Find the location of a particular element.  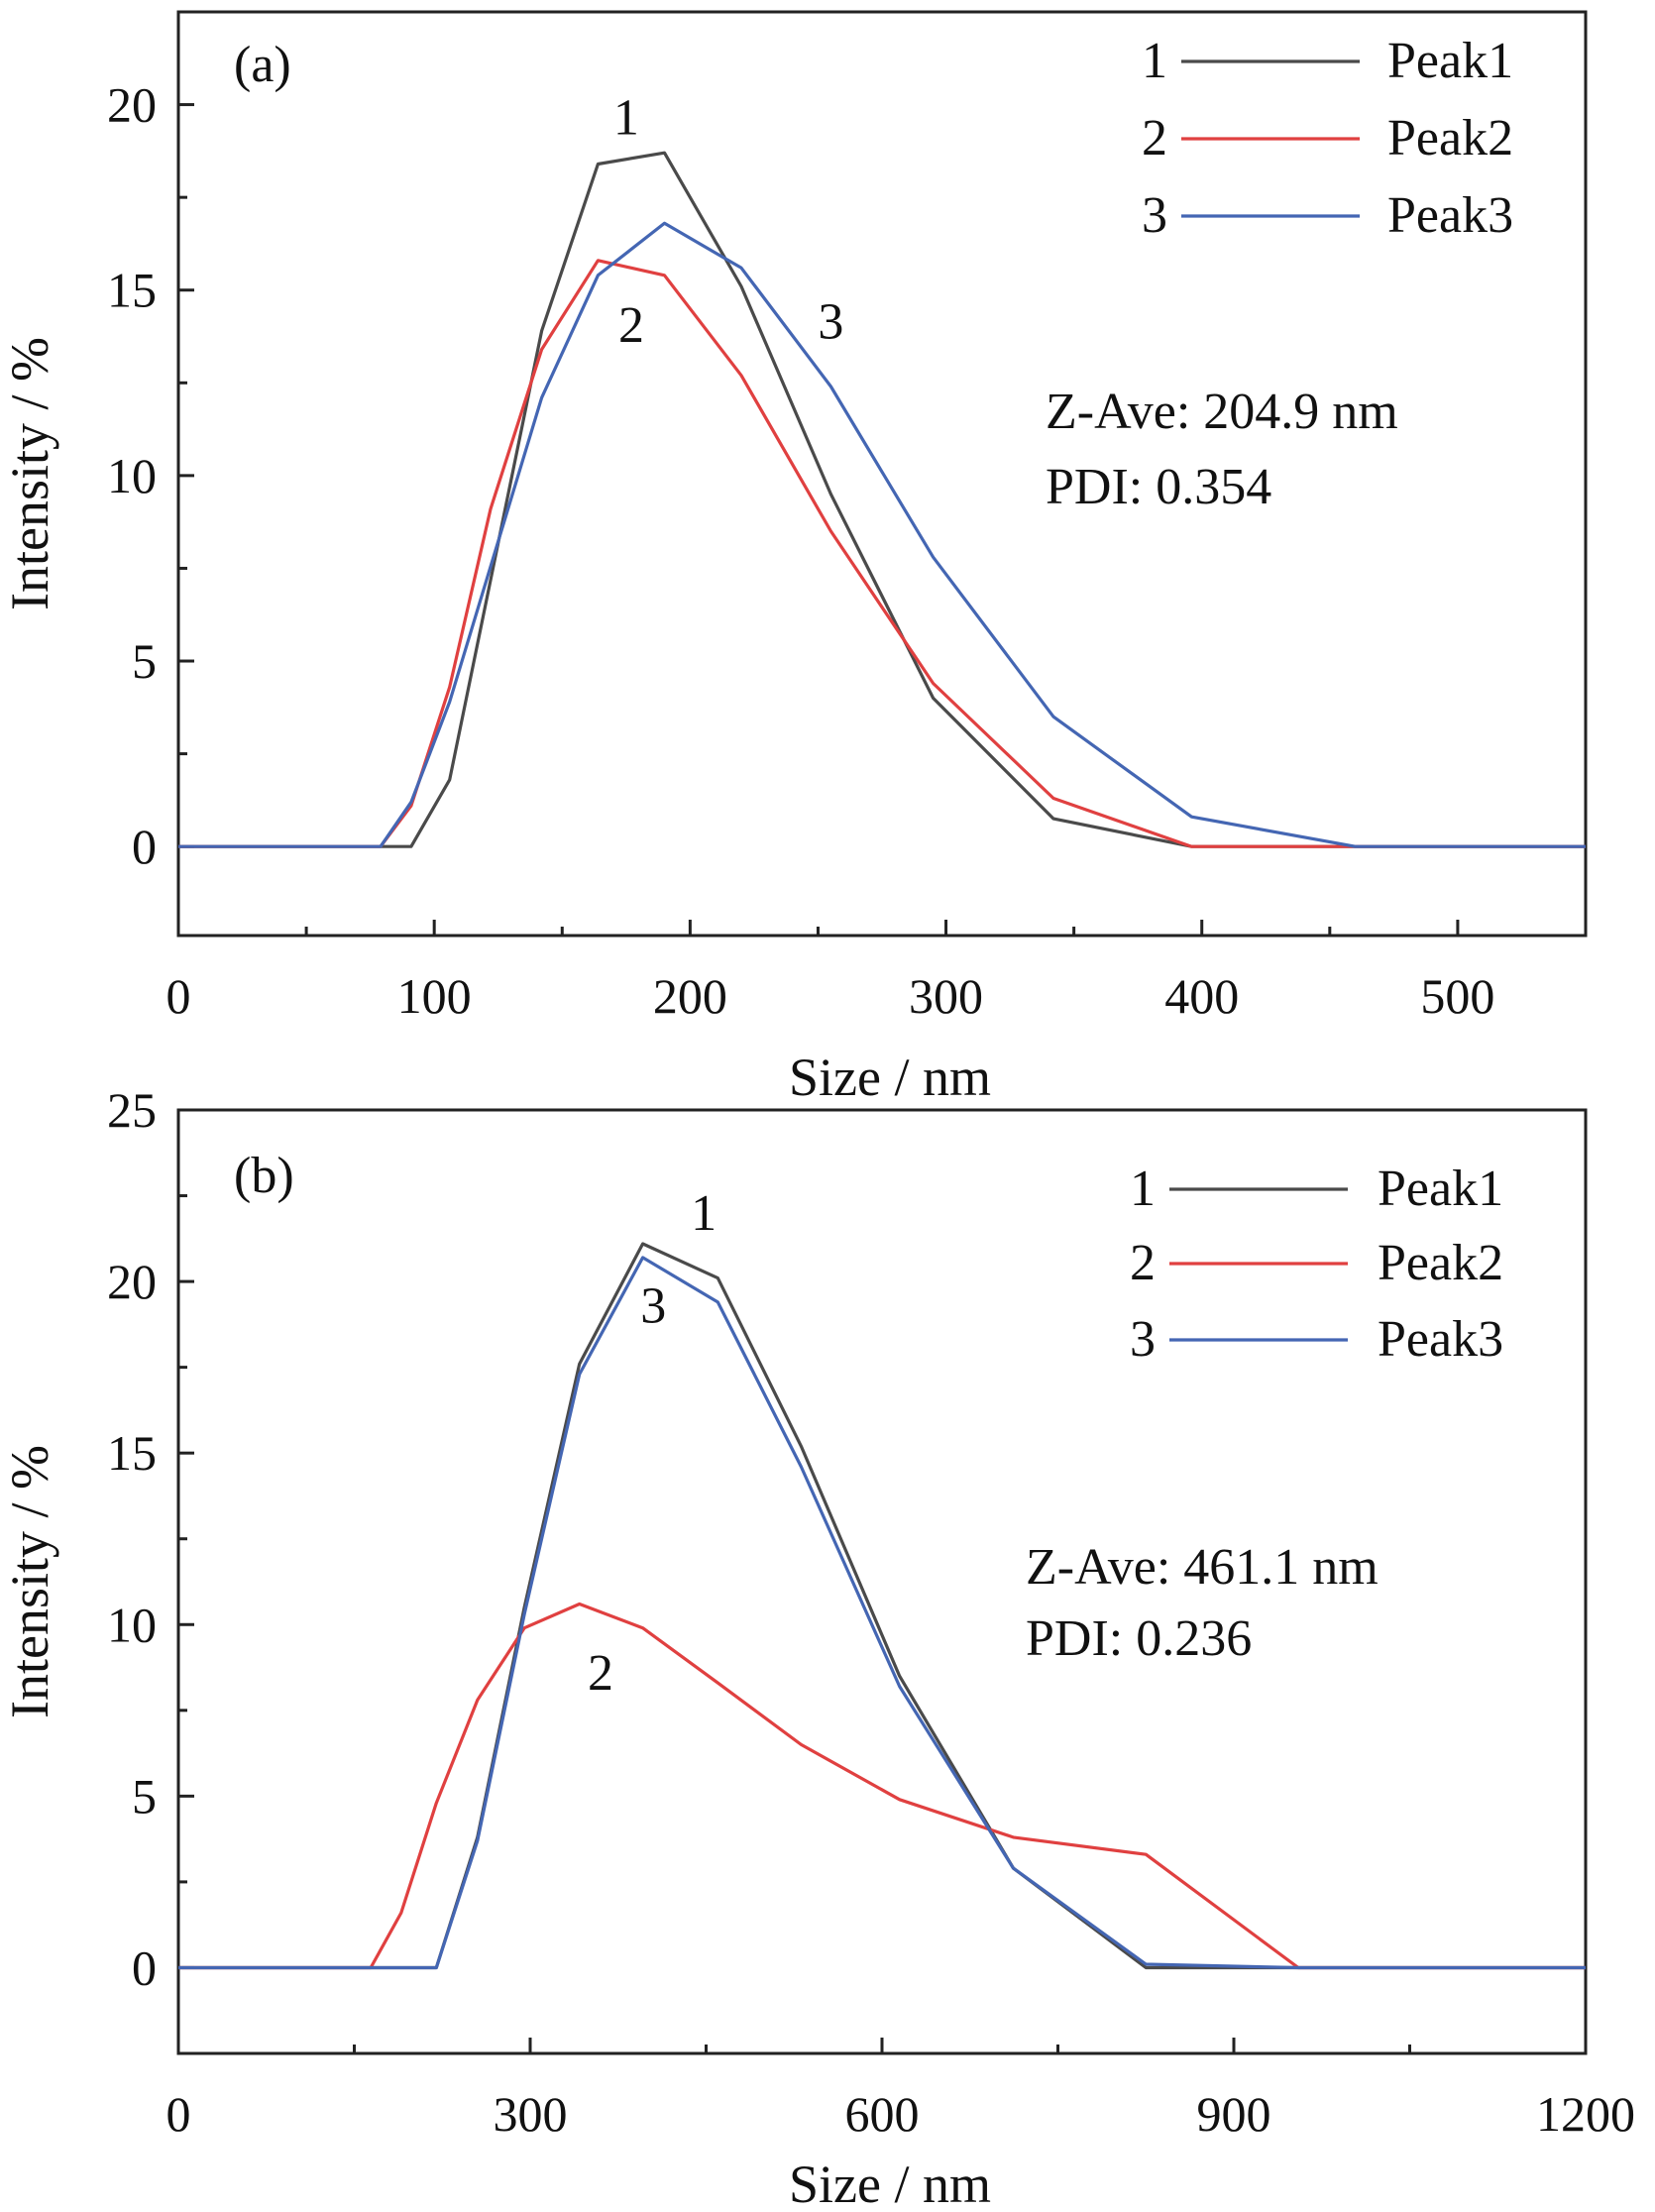

panel-label: (b) is located at coordinates (264, 1176).